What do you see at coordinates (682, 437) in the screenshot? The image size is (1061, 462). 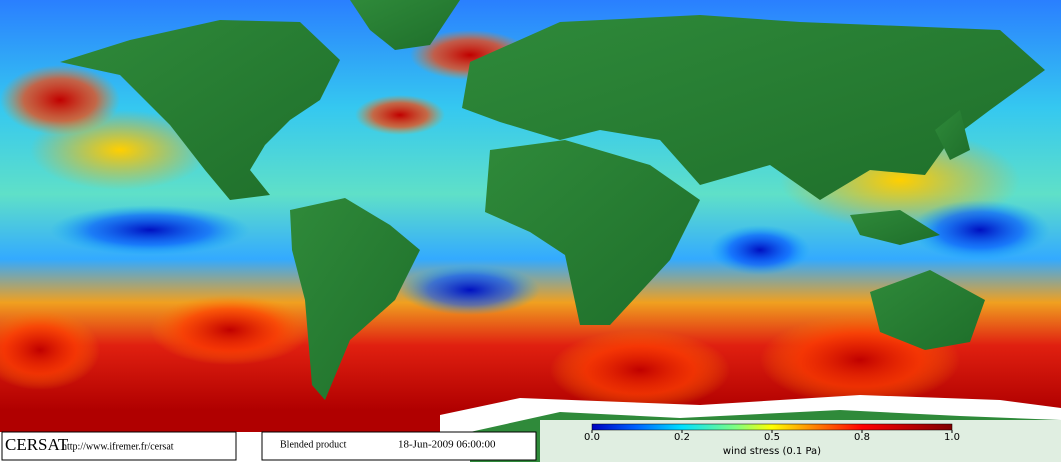 I see `colorbar-tick-label: 0.2` at bounding box center [682, 437].